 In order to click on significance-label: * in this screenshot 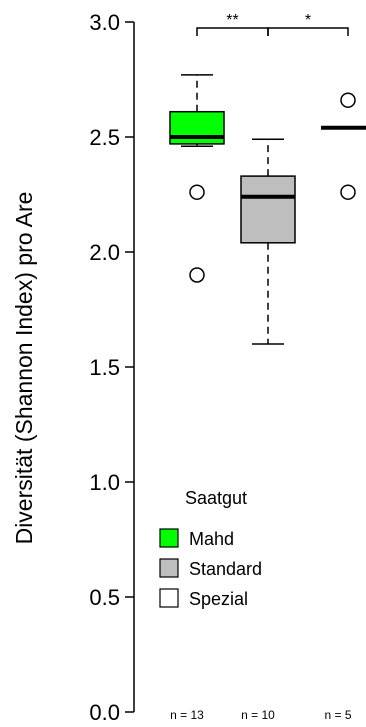, I will do `click(308, 20)`.